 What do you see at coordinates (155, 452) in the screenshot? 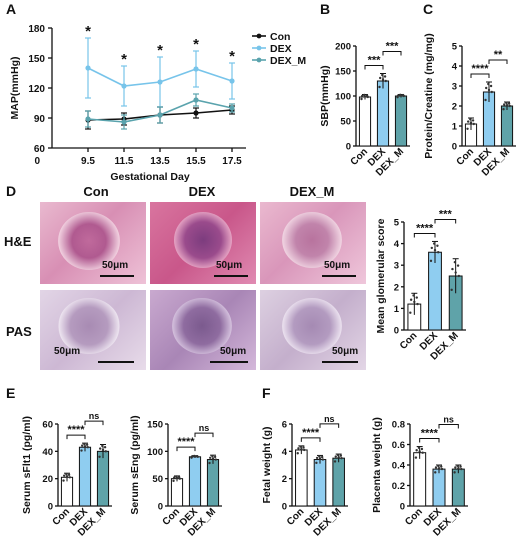
I see `y-tick-label: 100` at bounding box center [155, 452].